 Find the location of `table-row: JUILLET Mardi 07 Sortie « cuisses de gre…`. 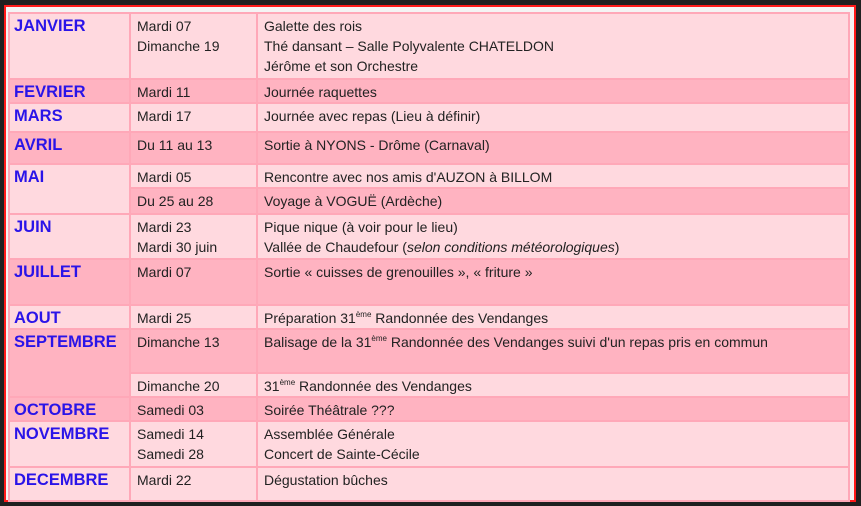

table-row: JUILLET Mardi 07 Sortie « cuisses de gre… is located at coordinates (429, 282).